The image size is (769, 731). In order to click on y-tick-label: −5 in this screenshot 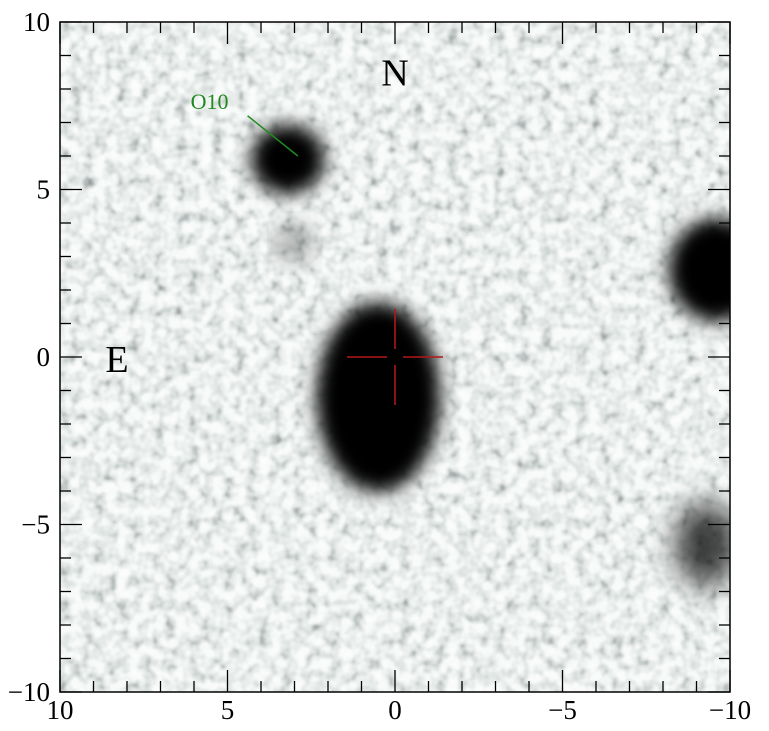, I will do `click(35, 525)`.